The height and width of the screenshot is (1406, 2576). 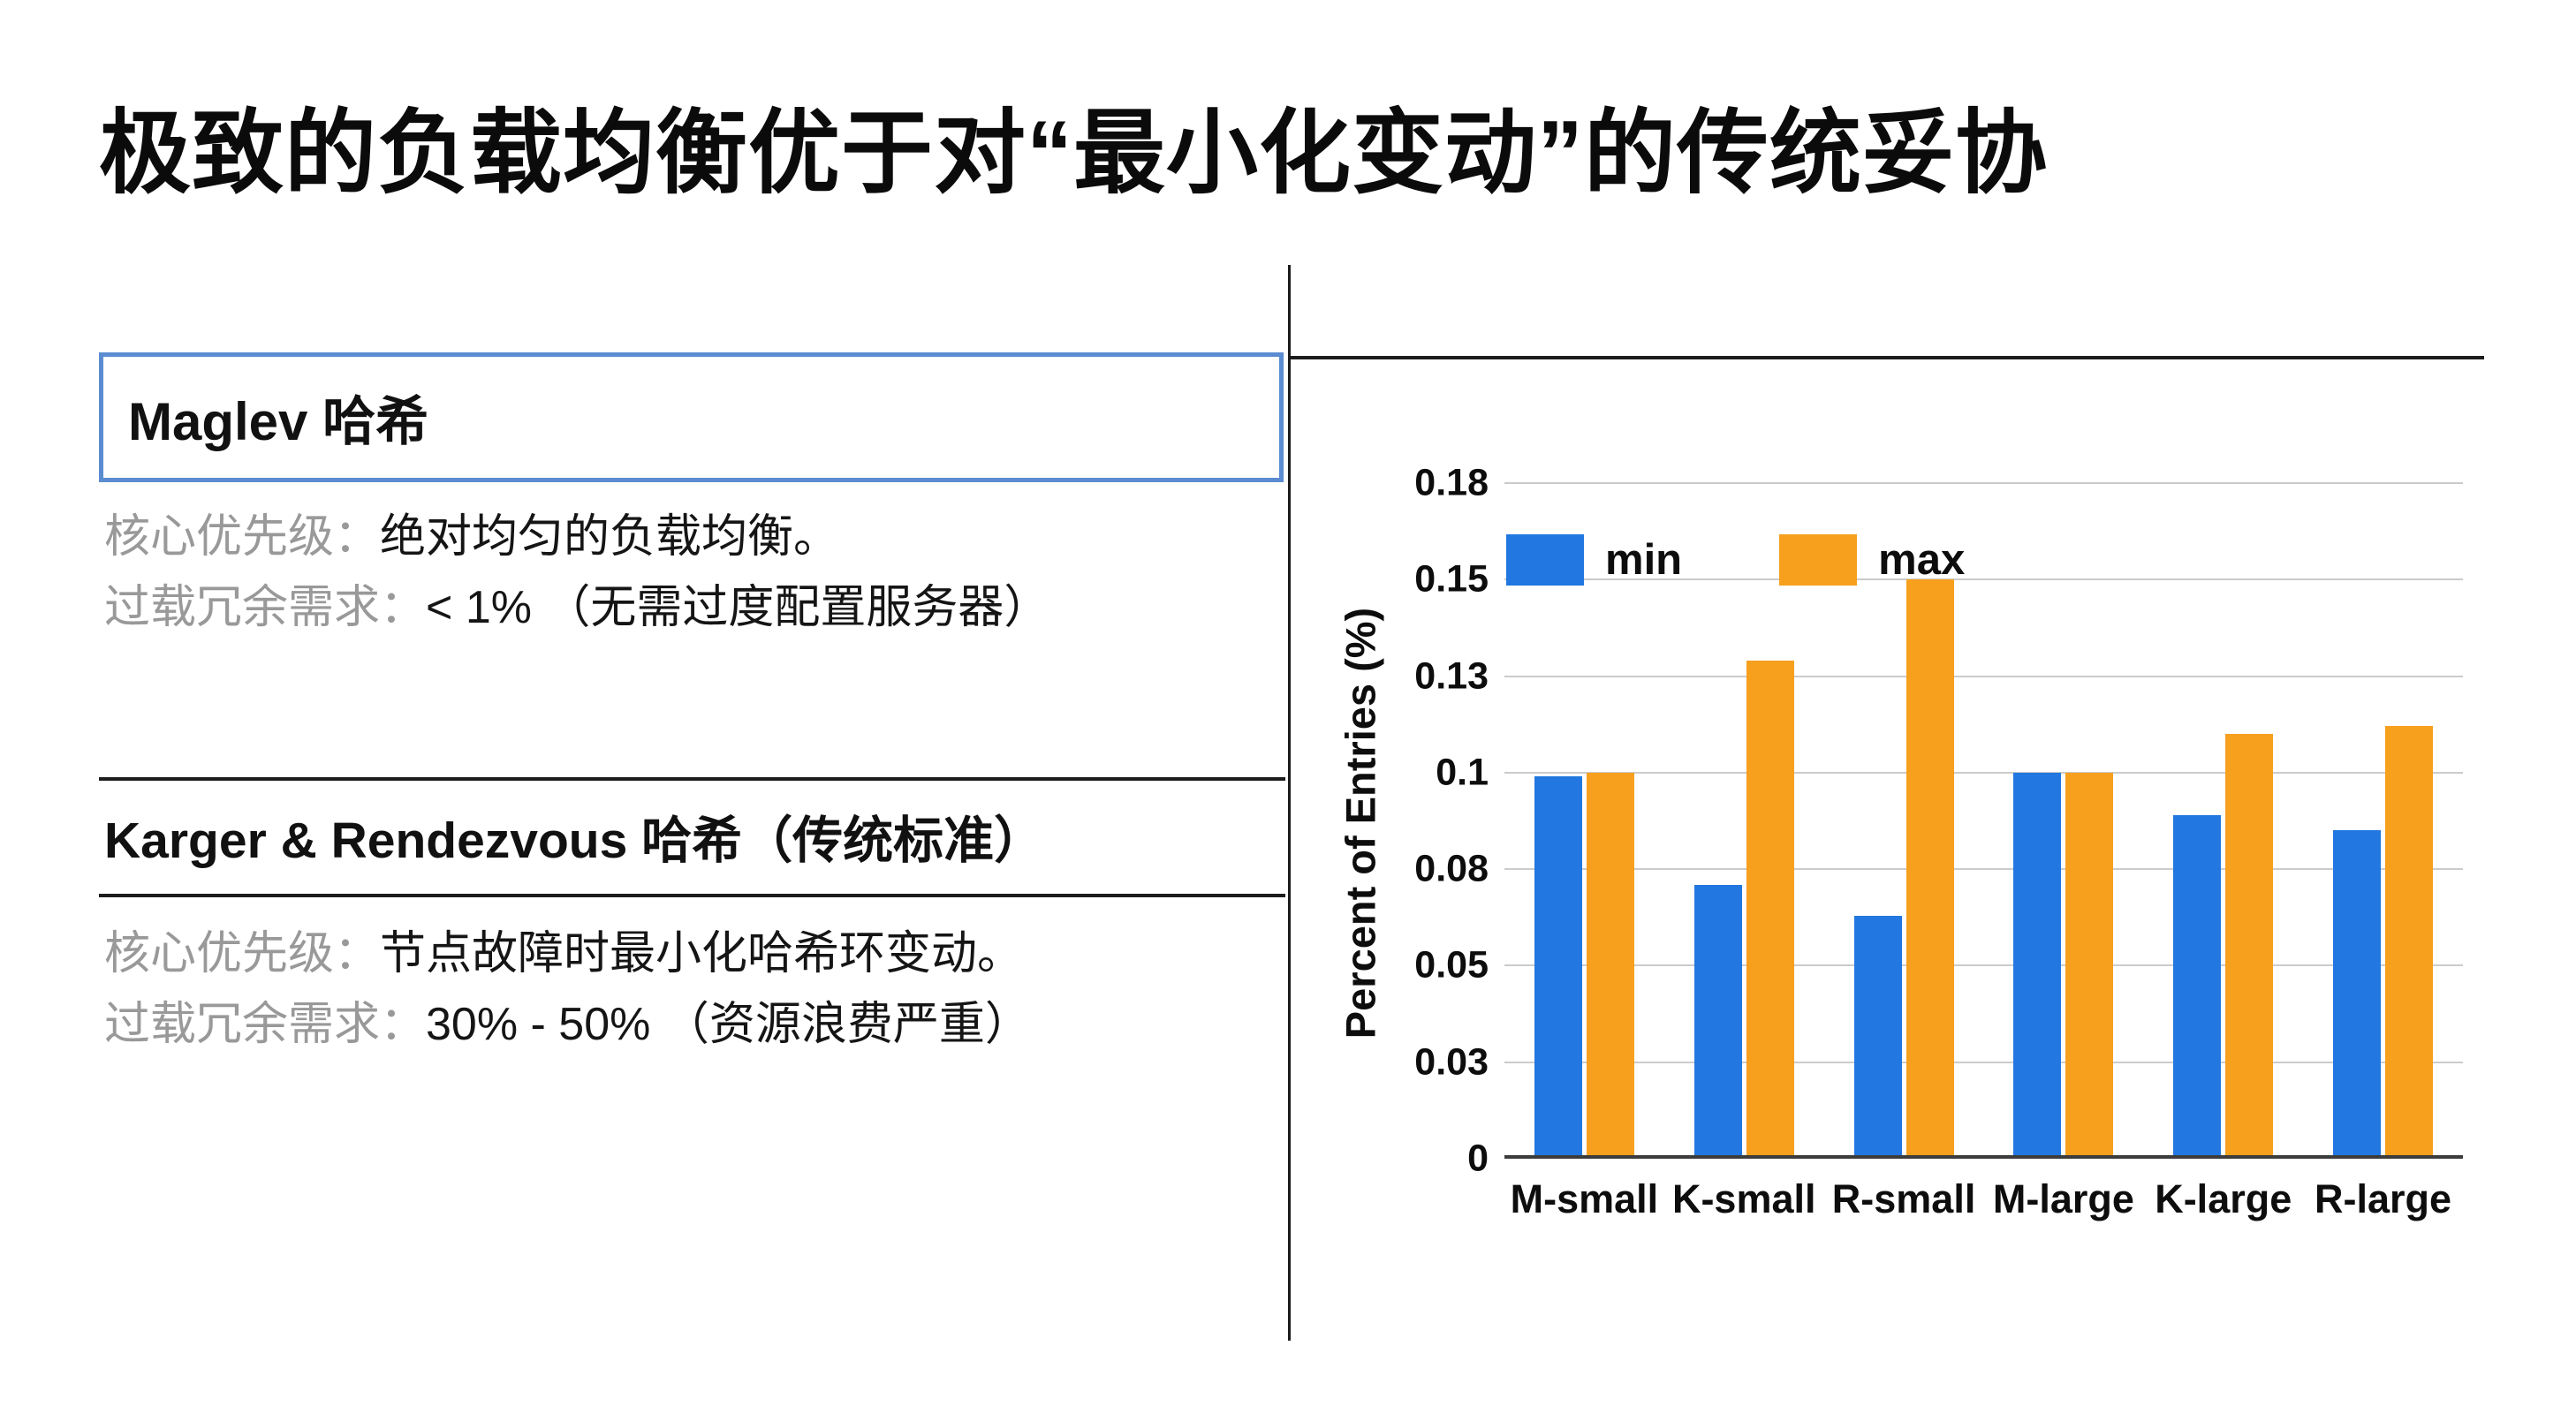 What do you see at coordinates (1984, 869) in the screenshot?
I see `gridline-0.08` at bounding box center [1984, 869].